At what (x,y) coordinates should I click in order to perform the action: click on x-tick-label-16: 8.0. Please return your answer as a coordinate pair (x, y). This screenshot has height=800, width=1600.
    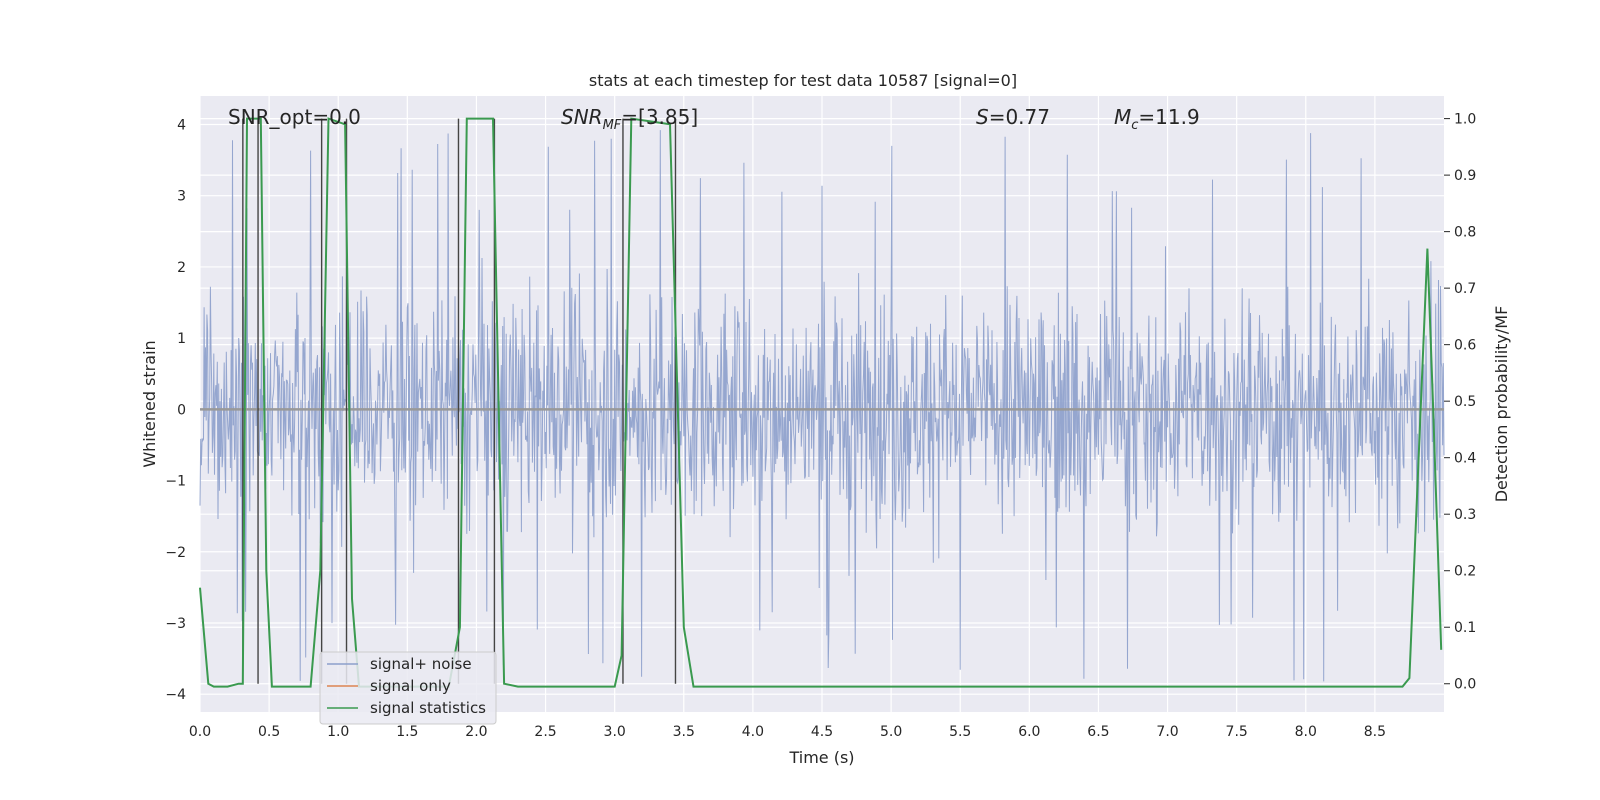
    Looking at the image, I should click on (1306, 732).